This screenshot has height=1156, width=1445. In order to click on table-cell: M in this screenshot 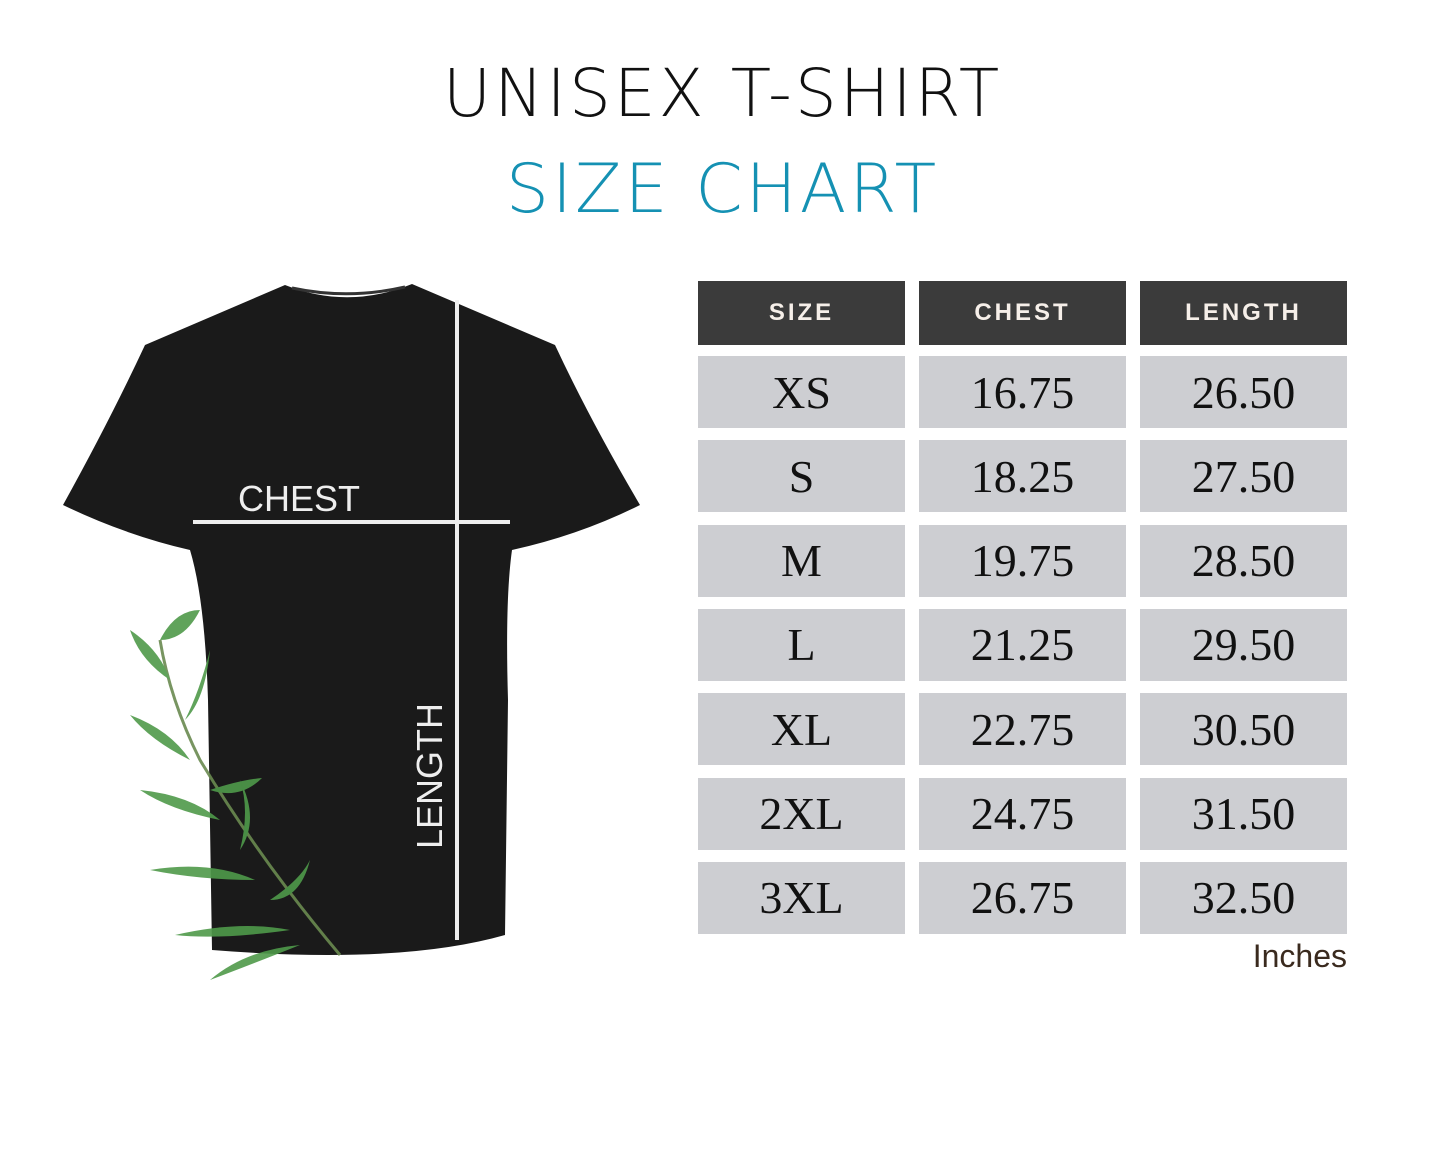, I will do `click(801, 560)`.